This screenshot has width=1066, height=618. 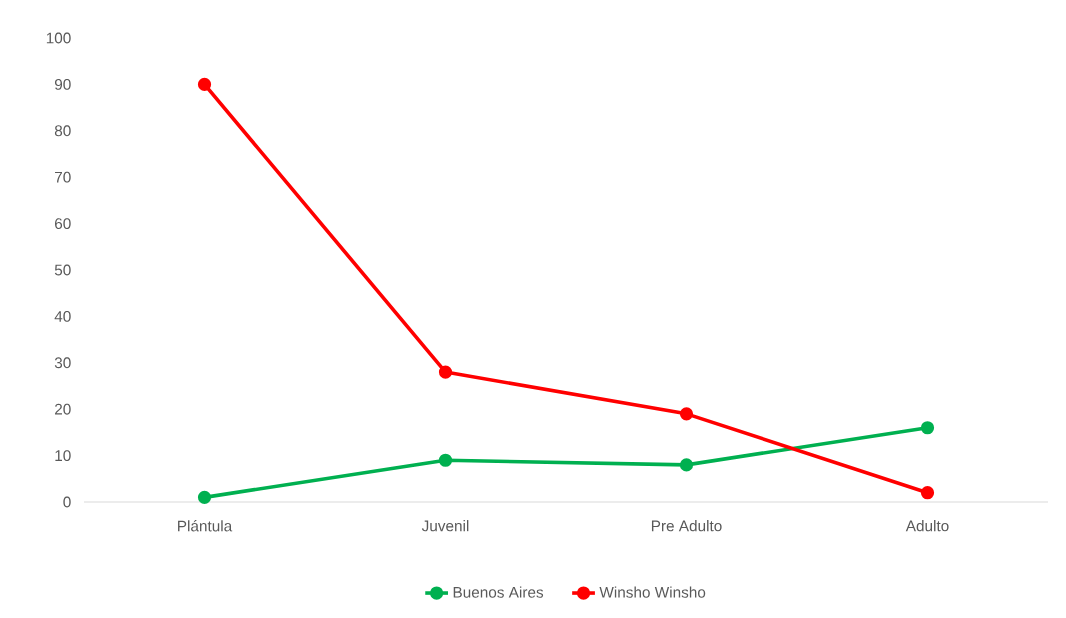 I want to click on legend-label: Winsho Winsho, so click(x=652, y=592).